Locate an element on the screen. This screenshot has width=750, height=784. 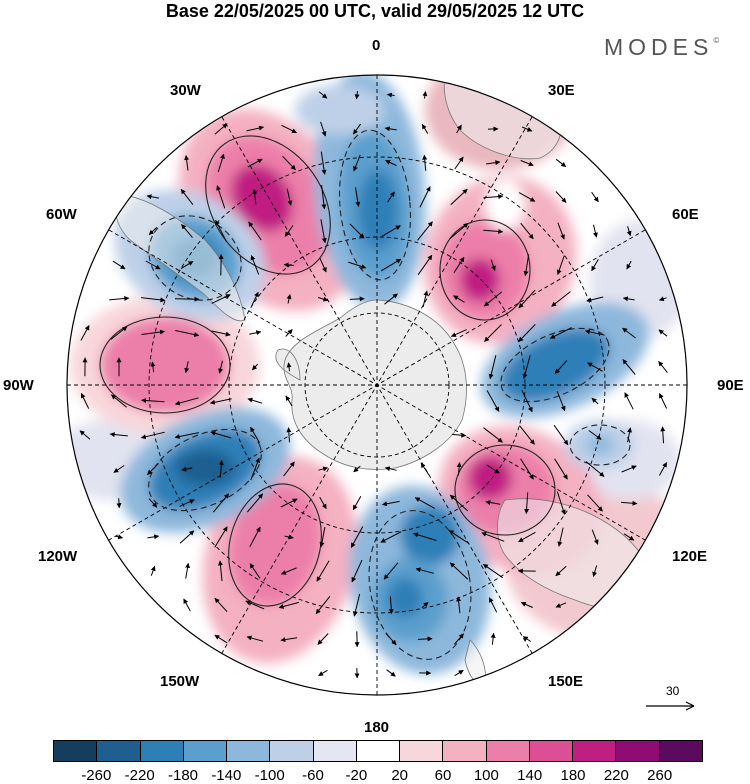
colorbar-tick-label: -260 is located at coordinates (96, 775).